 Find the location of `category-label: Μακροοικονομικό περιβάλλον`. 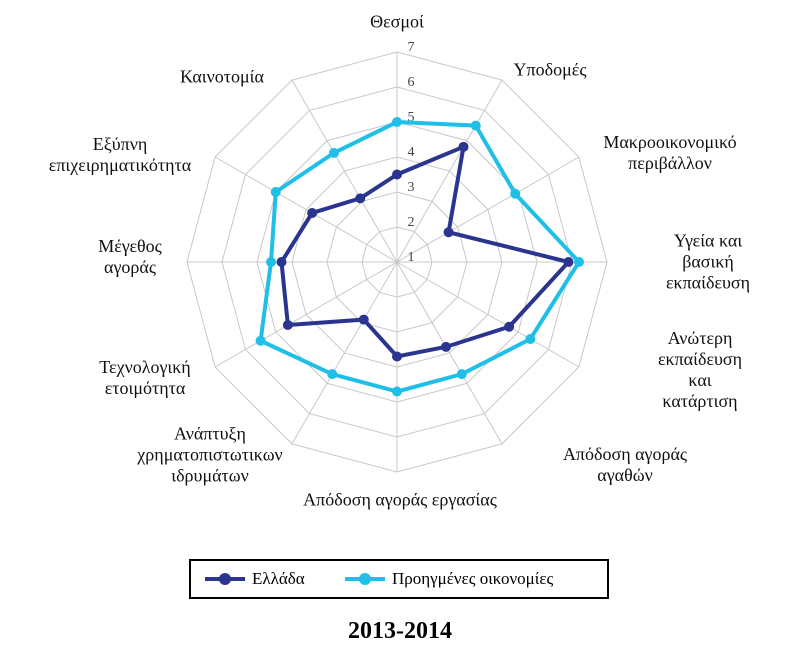

category-label: Μακροοικονομικό περιβάλλον is located at coordinates (670, 152).